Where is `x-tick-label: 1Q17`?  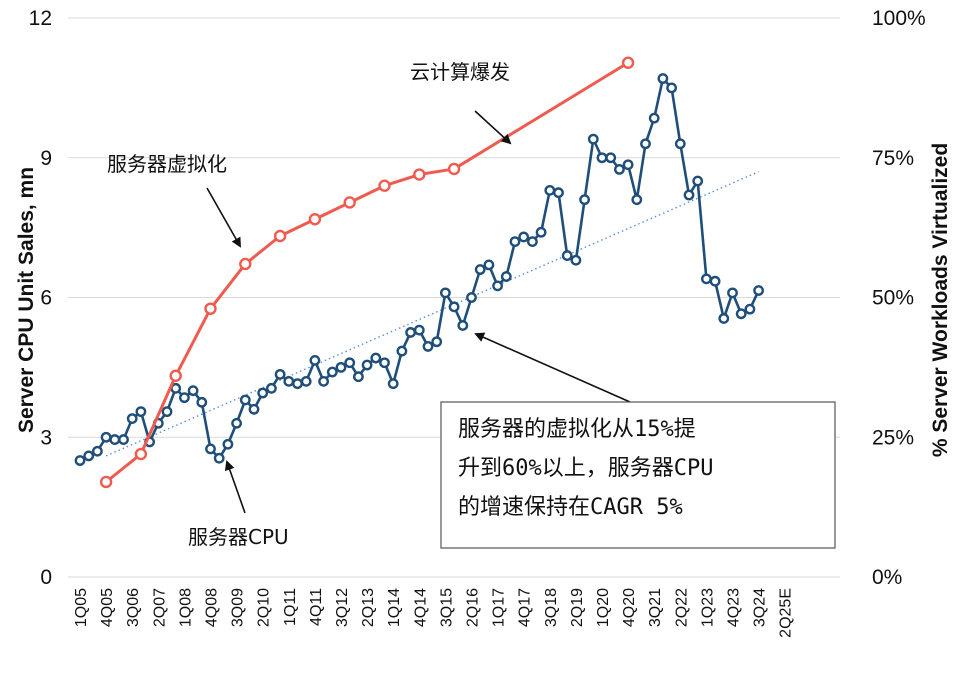
x-tick-label: 1Q17 is located at coordinates (499, 607).